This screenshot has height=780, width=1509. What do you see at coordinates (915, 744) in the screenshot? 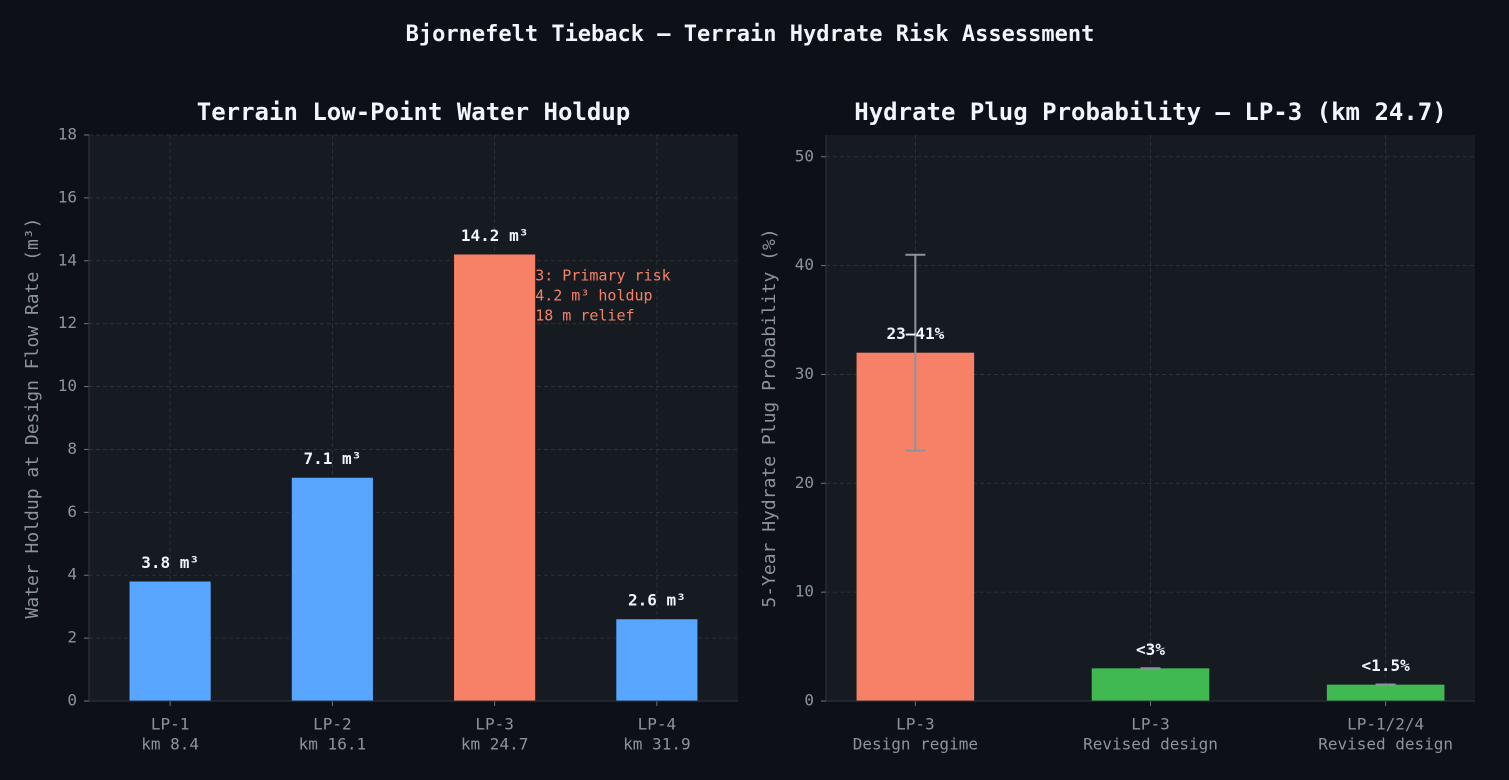
I see `x-tick-label: Design regime` at bounding box center [915, 744].